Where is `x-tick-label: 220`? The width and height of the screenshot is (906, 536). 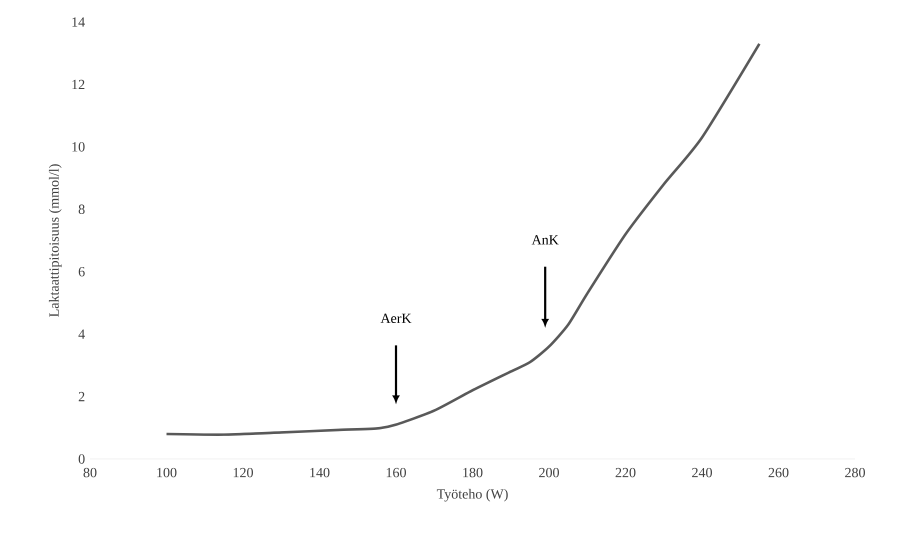 x-tick-label: 220 is located at coordinates (626, 473).